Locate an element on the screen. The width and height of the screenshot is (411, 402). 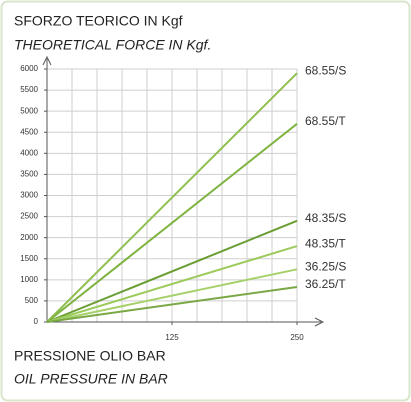
x-tick-label: 125 is located at coordinates (172, 337).